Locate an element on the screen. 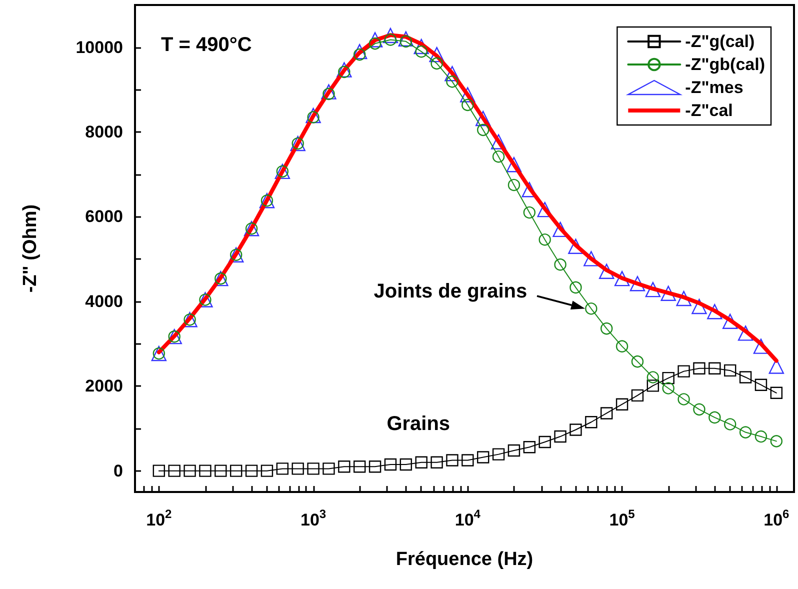  y-tick-label: 8000 is located at coordinates (104, 132).